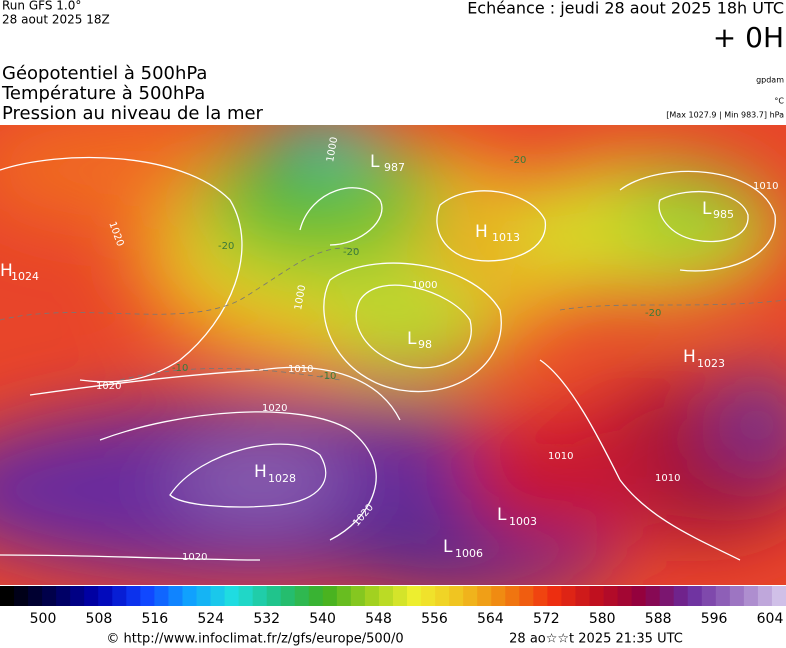 This screenshot has height=648, width=786. Describe the element at coordinates (523, 521) in the screenshot. I see `center-value: 1003` at that location.